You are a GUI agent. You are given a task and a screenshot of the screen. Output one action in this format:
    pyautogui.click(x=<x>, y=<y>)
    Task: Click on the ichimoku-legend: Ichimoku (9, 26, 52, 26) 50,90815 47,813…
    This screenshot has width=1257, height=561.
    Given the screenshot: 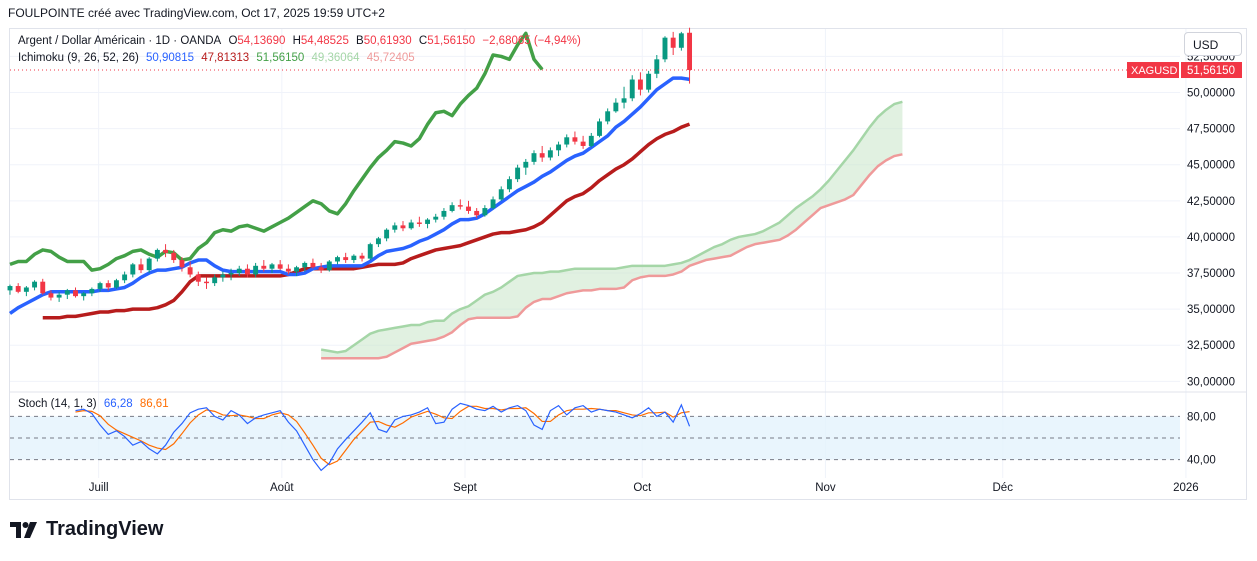 What is the action you would take?
    pyautogui.click(x=218, y=58)
    